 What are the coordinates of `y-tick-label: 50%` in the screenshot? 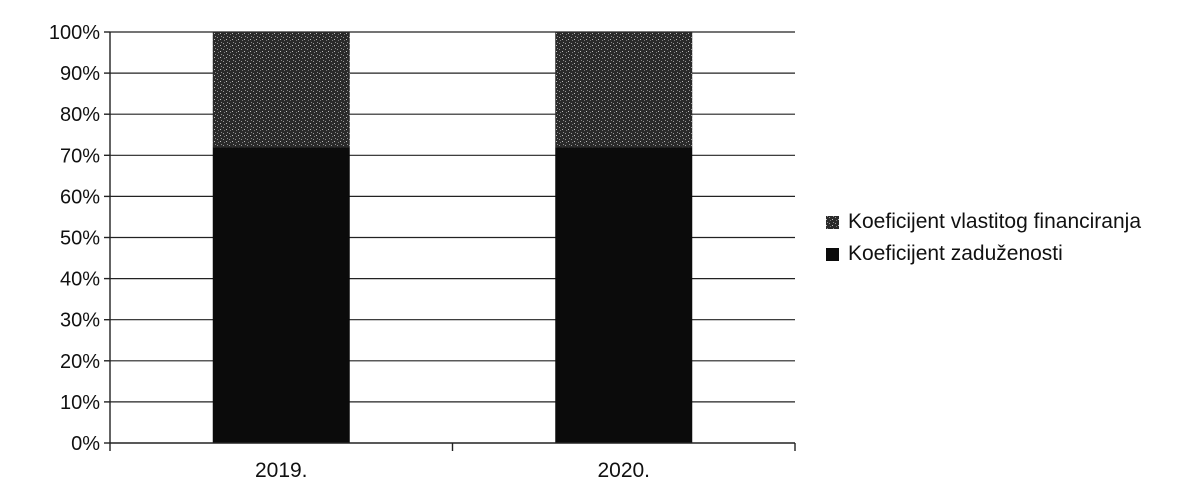 It's located at (80, 239).